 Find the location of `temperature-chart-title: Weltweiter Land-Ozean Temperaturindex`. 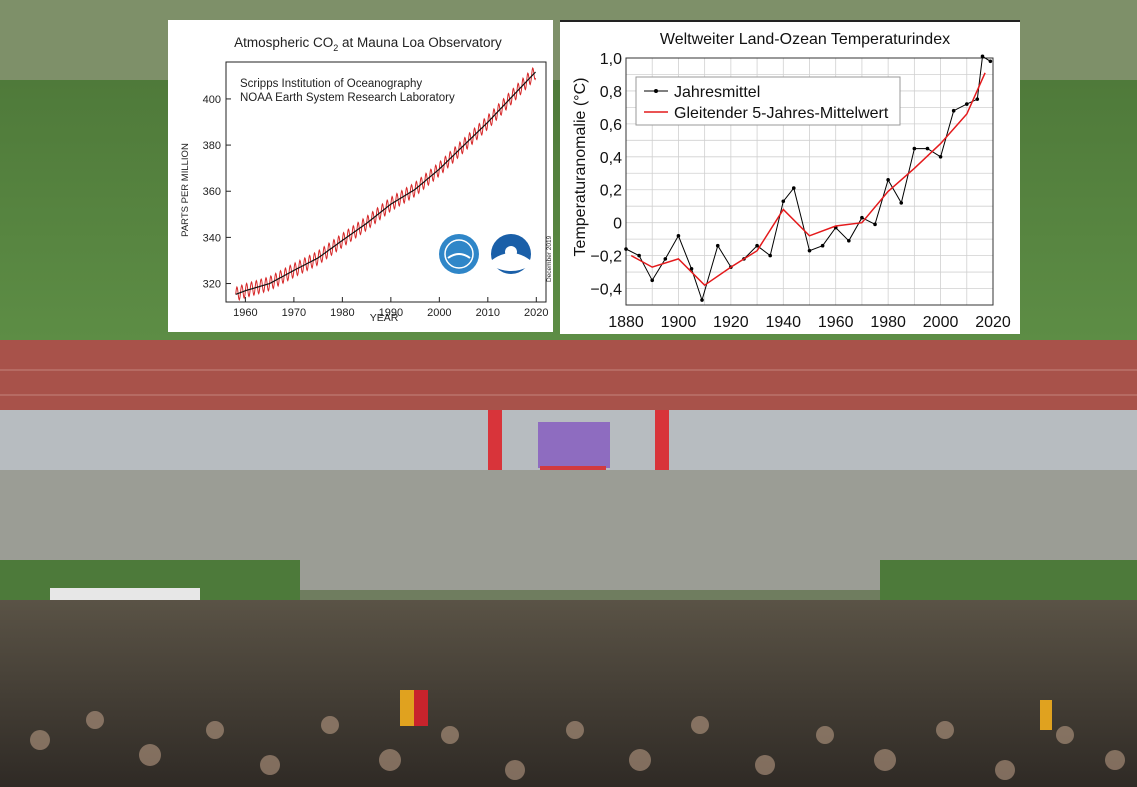

temperature-chart-title: Weltweiter Land-Ozean Temperaturindex is located at coordinates (805, 39).